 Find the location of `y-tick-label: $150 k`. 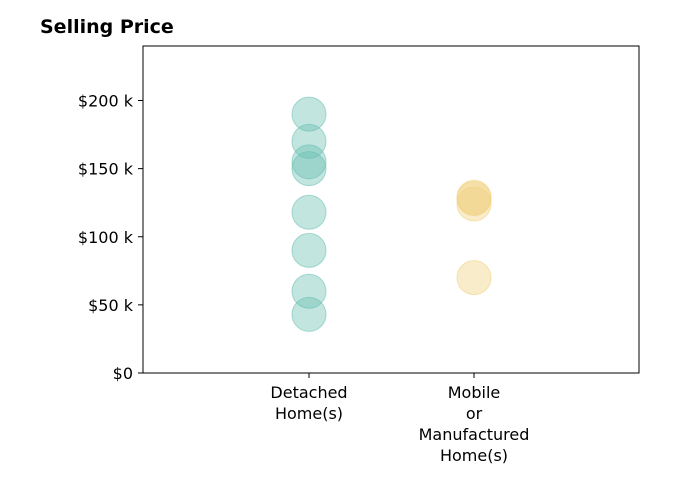

y-tick-label: $150 k is located at coordinates (106, 169).